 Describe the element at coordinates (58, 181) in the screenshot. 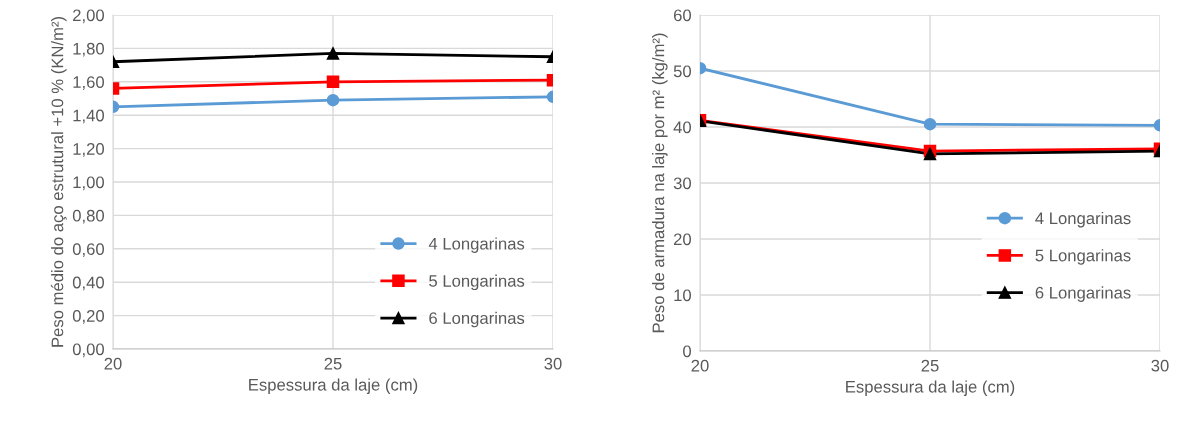

I see `y-axis-title: Peso médio do aço estrutural +10 % (KN/m²)` at that location.